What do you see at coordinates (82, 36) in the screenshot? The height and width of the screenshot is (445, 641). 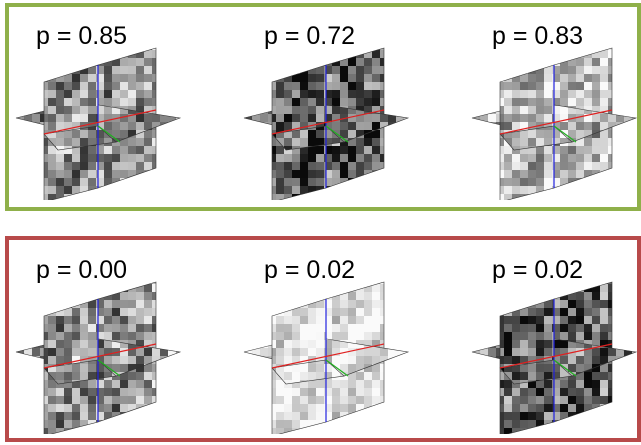 I see `probability-label: p = 0.85` at bounding box center [82, 36].